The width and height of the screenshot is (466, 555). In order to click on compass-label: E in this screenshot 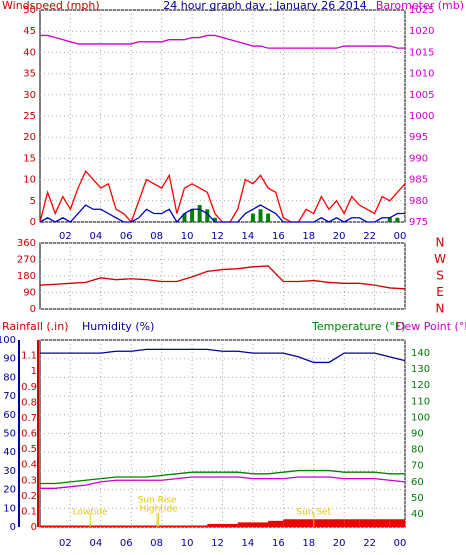, I will do `click(440, 292)`.